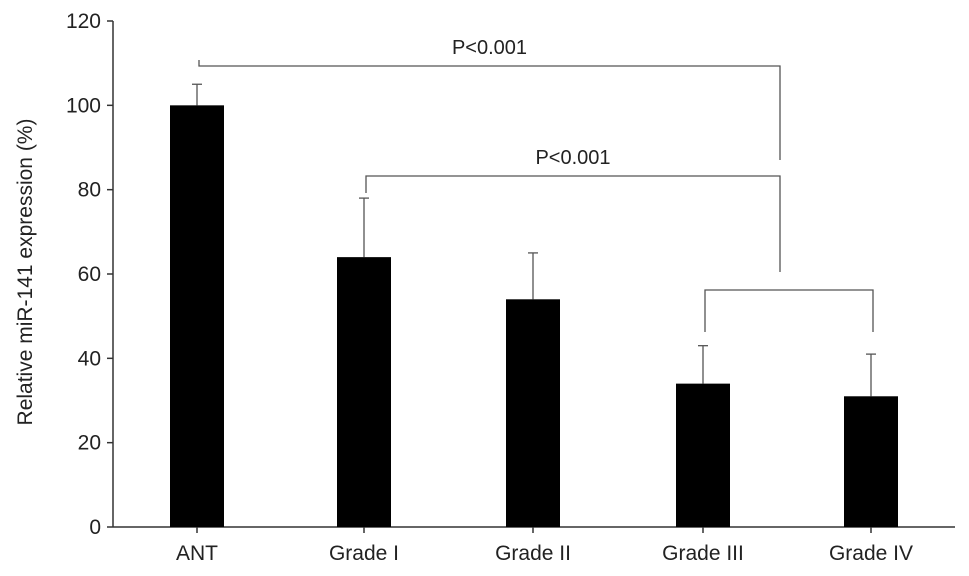  What do you see at coordinates (197, 553) in the screenshot?
I see `x-tick-label: ANT` at bounding box center [197, 553].